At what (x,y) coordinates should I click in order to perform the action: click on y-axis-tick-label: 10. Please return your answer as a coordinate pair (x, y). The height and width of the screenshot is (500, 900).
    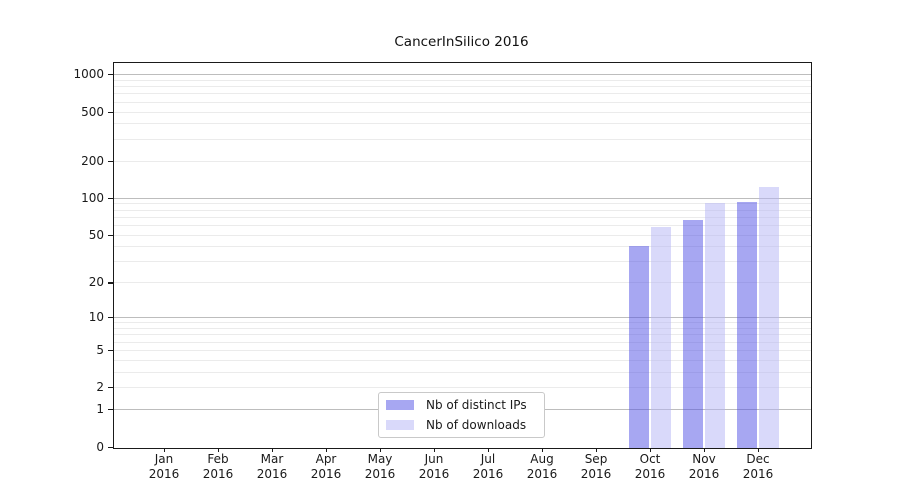
    Looking at the image, I should click on (96, 317).